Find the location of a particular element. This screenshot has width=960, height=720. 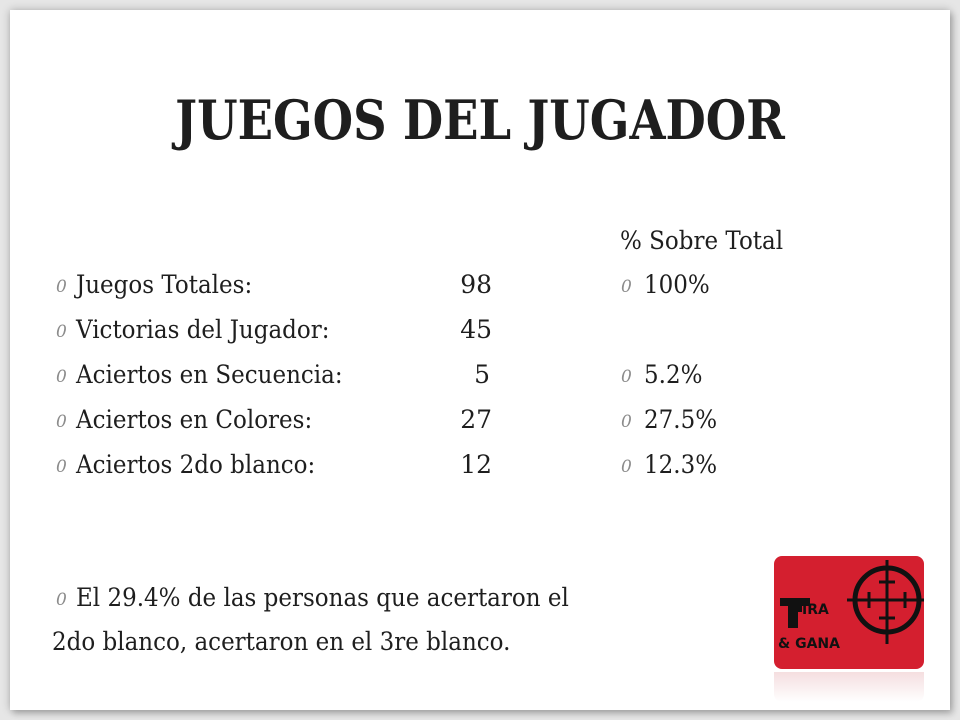

stat-value-aciertos-colores: 27 is located at coordinates (476, 419).